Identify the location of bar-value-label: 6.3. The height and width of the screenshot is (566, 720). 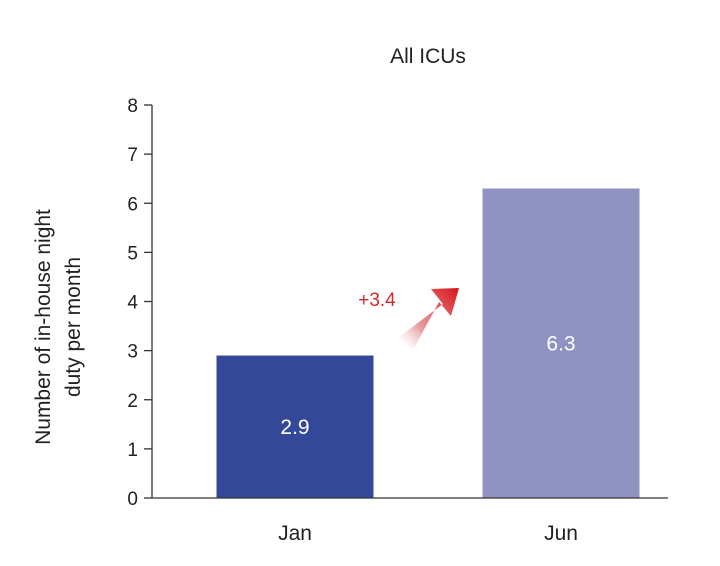
(560, 343).